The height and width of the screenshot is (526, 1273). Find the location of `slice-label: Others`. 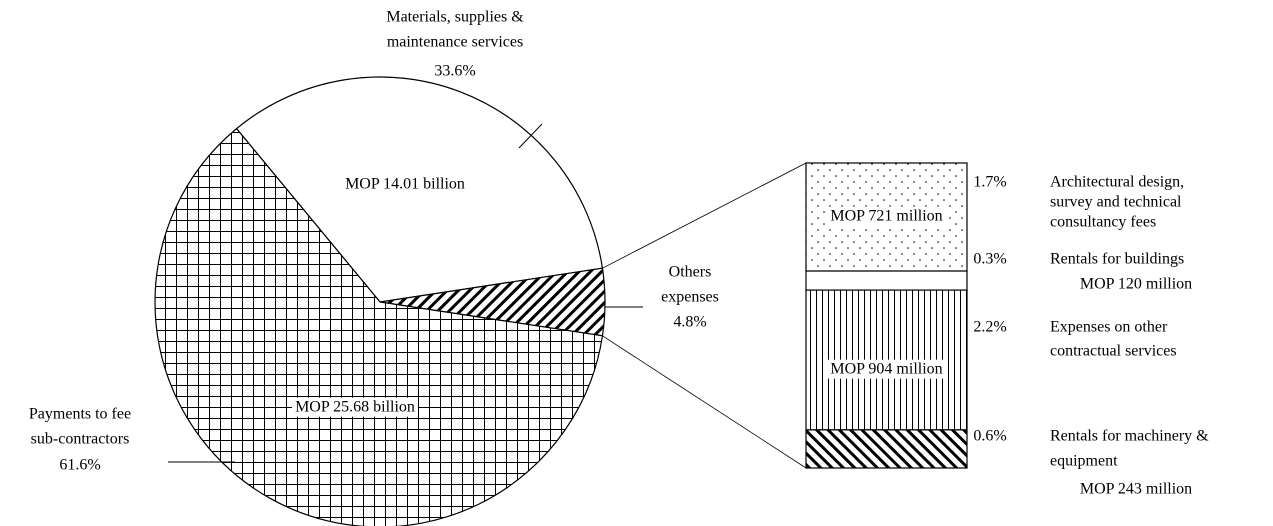

slice-label: Others is located at coordinates (690, 272).